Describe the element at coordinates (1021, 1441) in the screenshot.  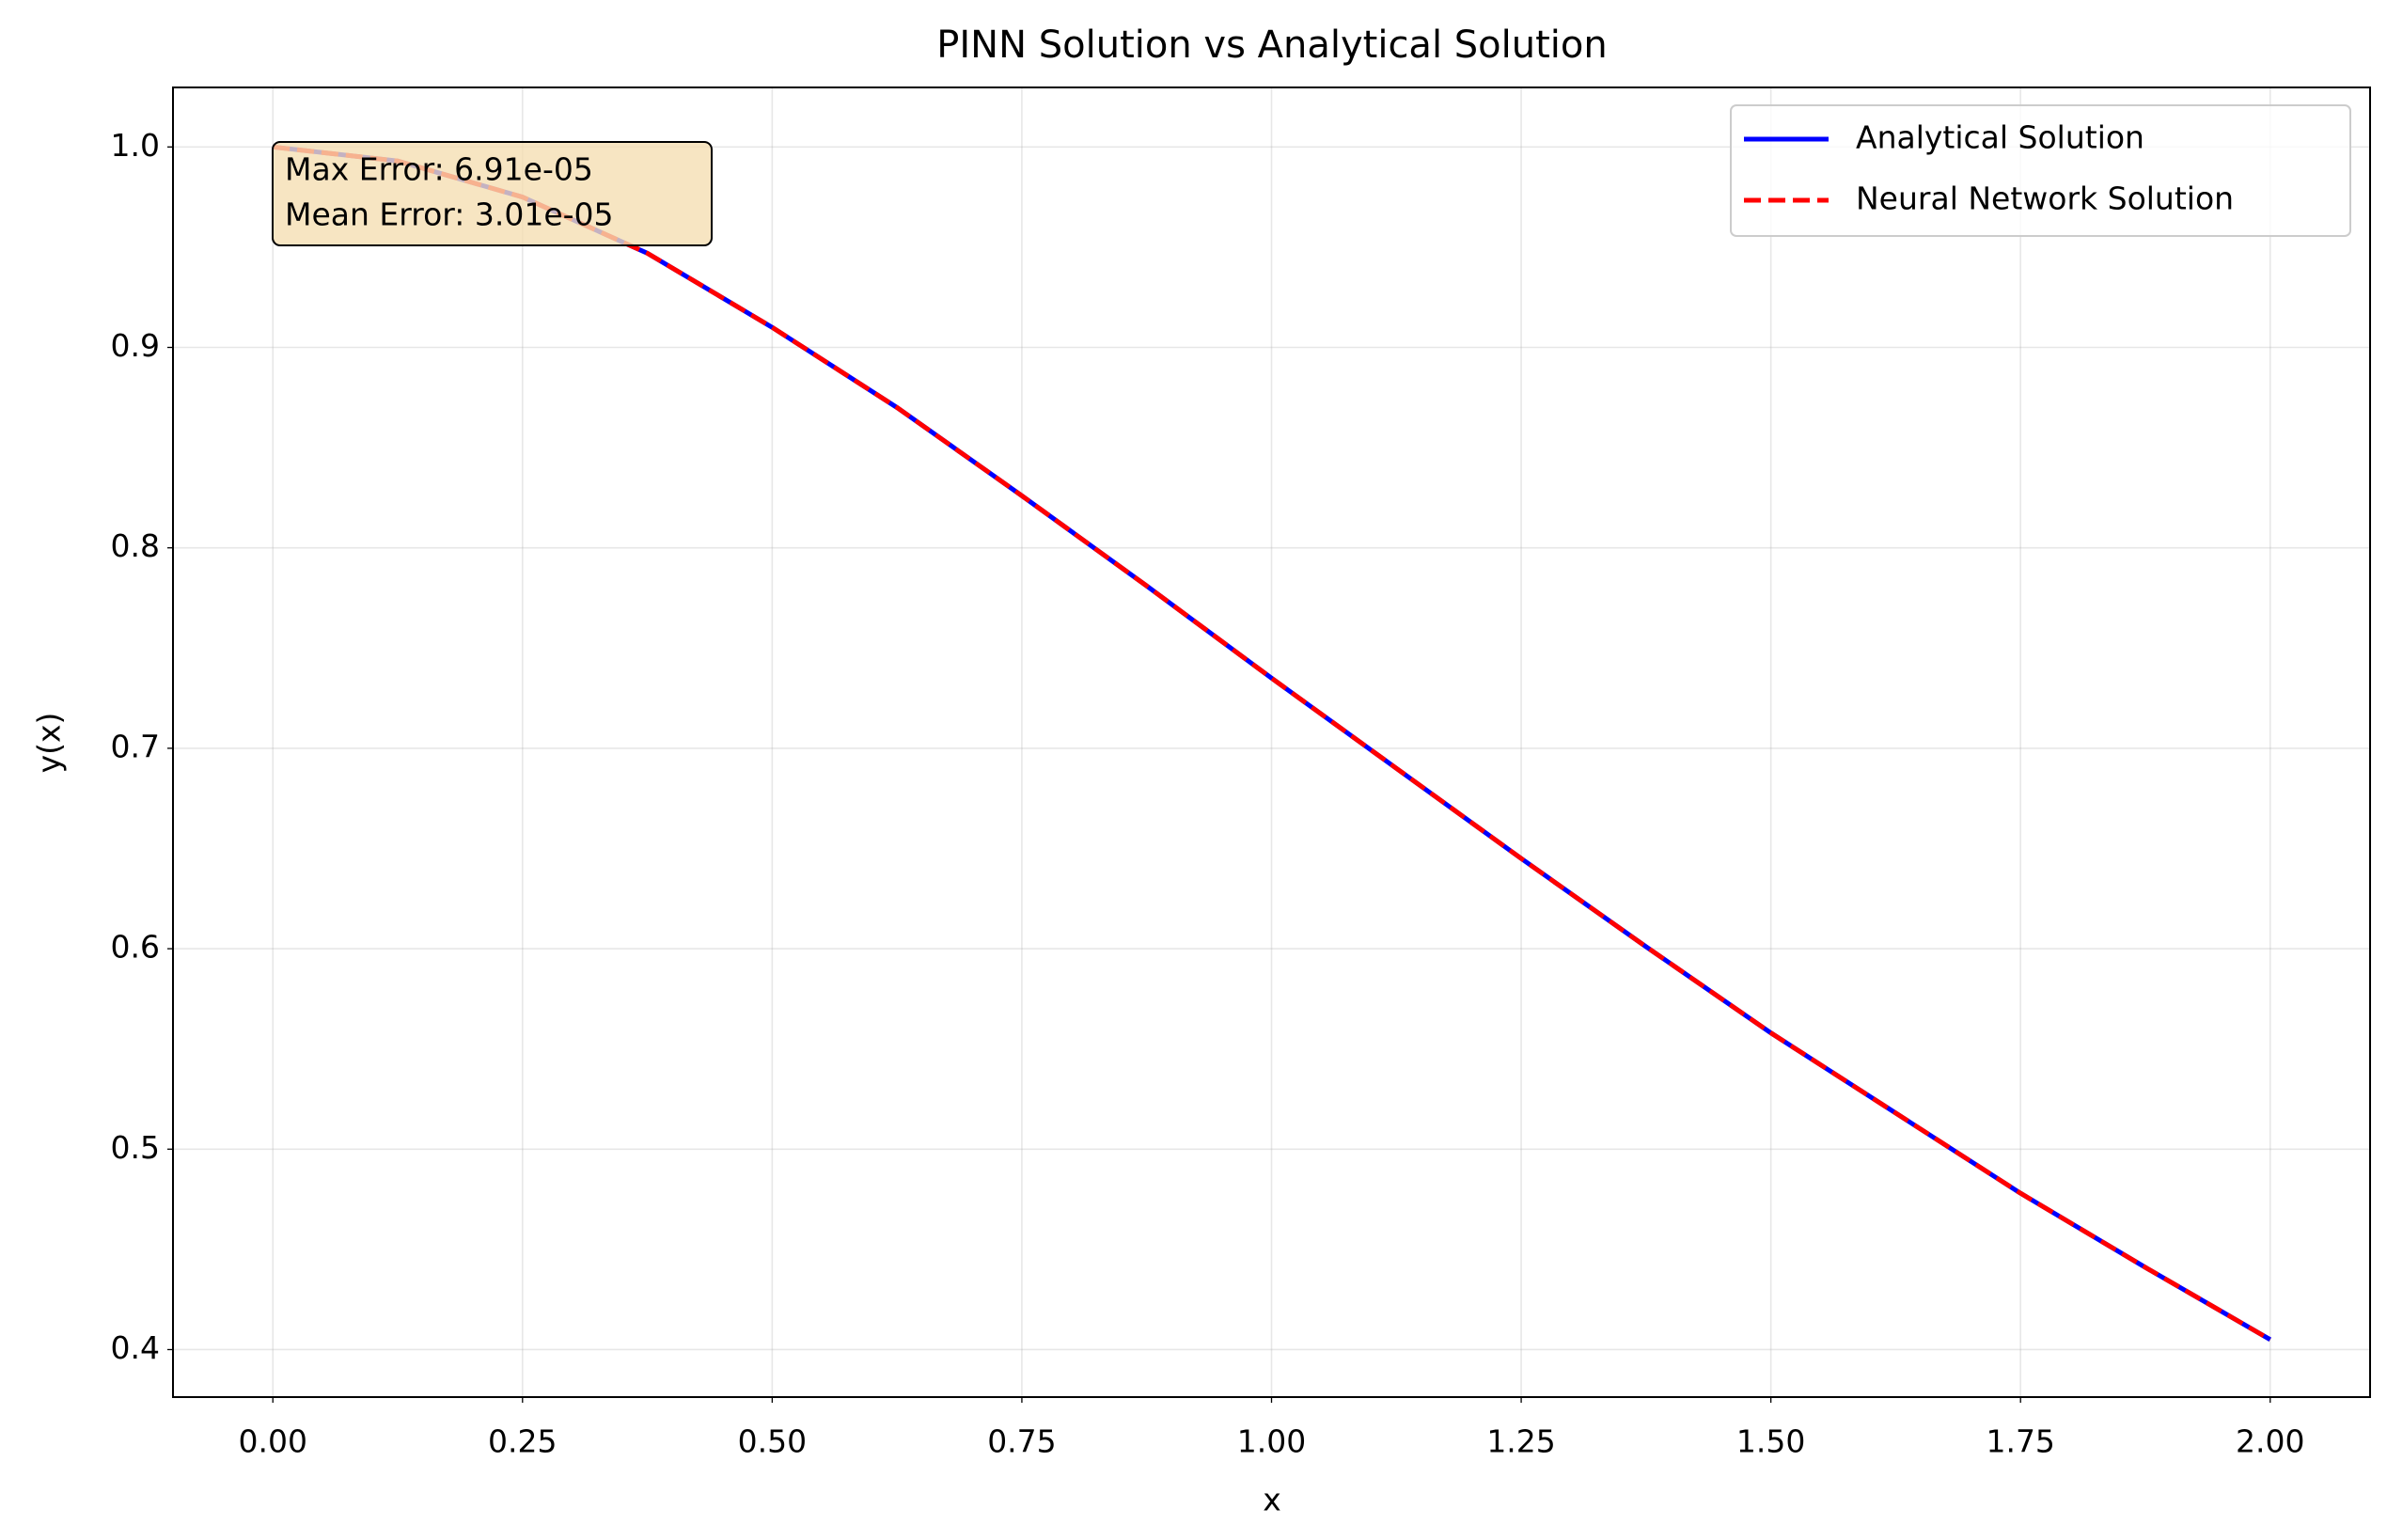
I see `x-tick-label: 0.75` at that location.